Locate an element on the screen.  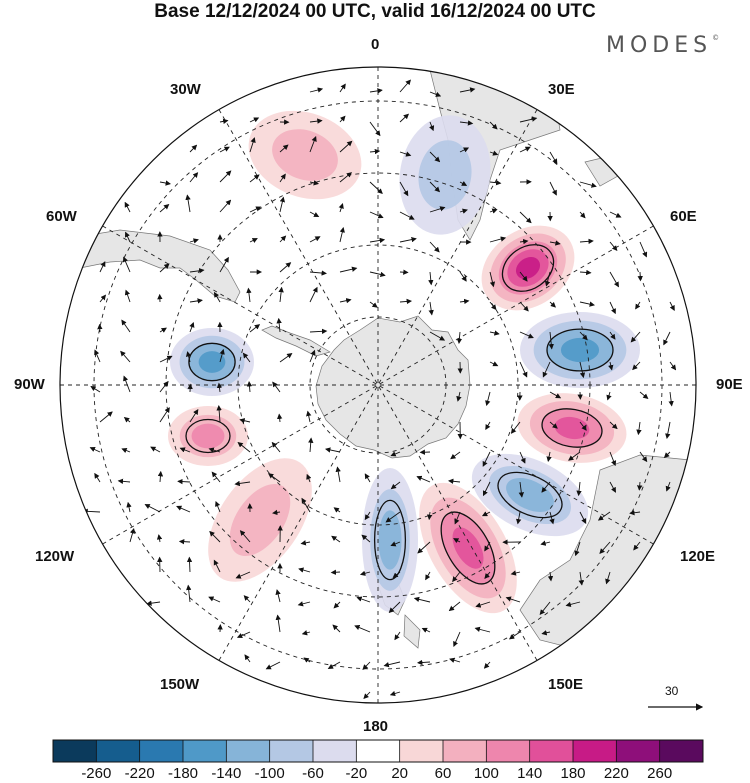
lon-label-150w: 150W is located at coordinates (180, 684).